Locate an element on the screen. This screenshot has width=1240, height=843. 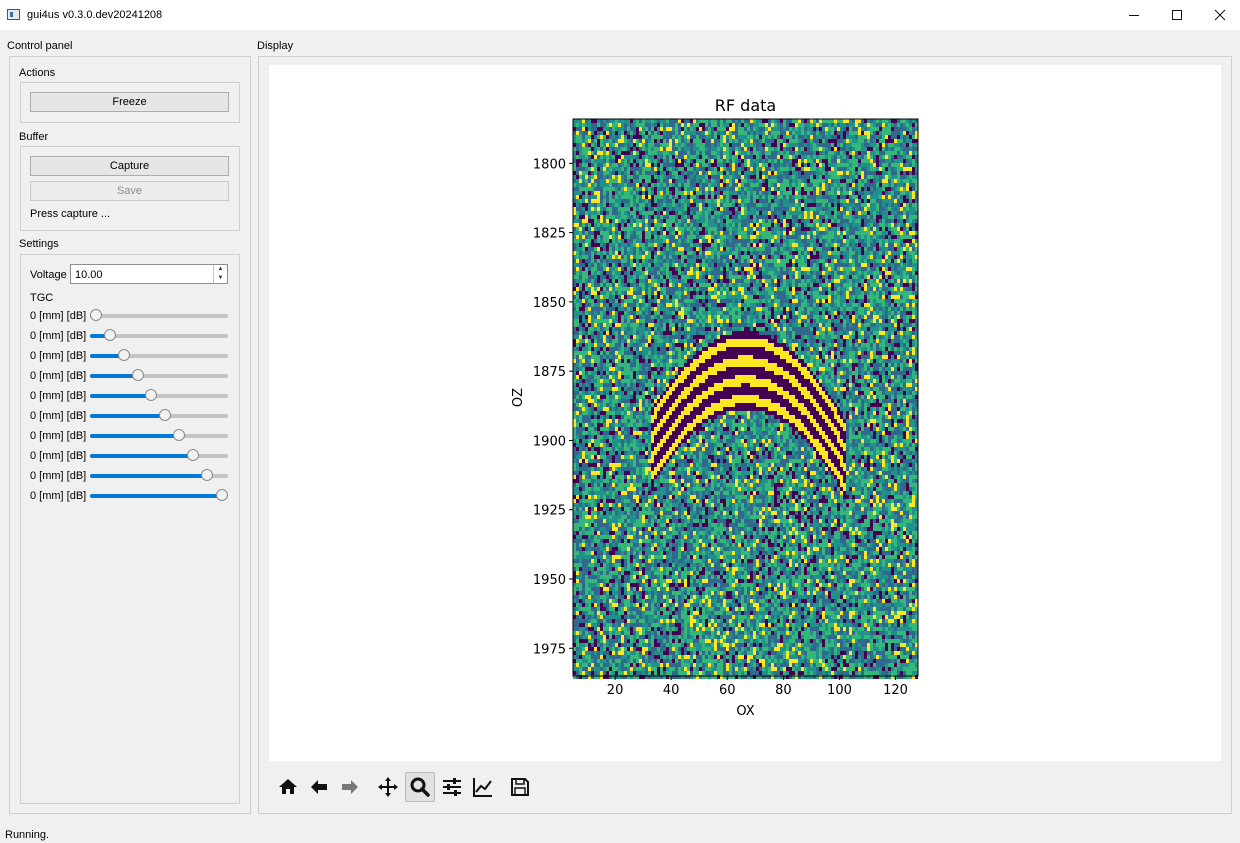
save-button: Save is located at coordinates (129, 191).